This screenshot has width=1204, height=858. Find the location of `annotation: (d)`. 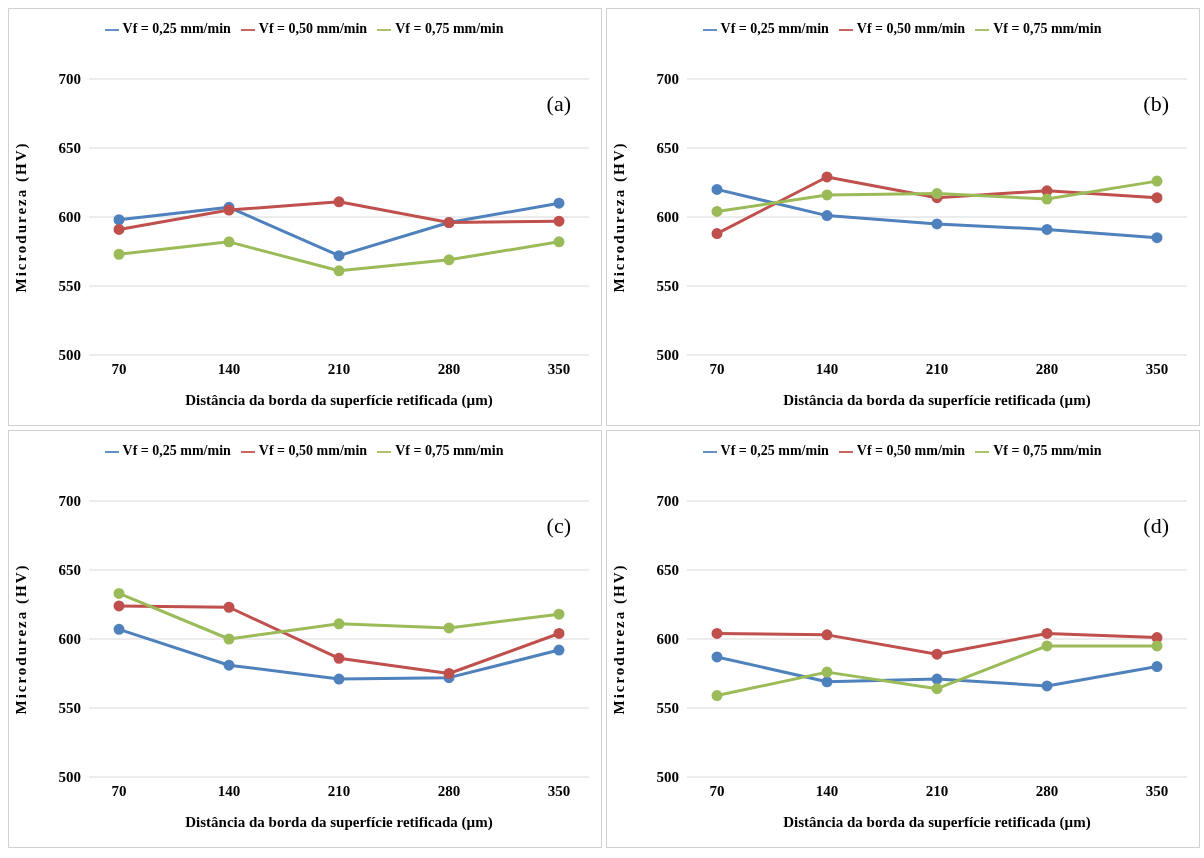

annotation: (d) is located at coordinates (1156, 526).